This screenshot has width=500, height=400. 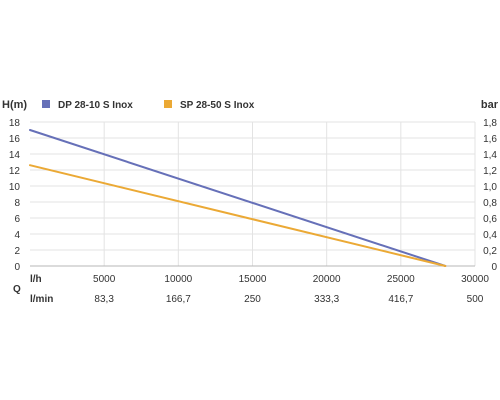 What do you see at coordinates (17, 289) in the screenshot?
I see `q-label: Q` at bounding box center [17, 289].